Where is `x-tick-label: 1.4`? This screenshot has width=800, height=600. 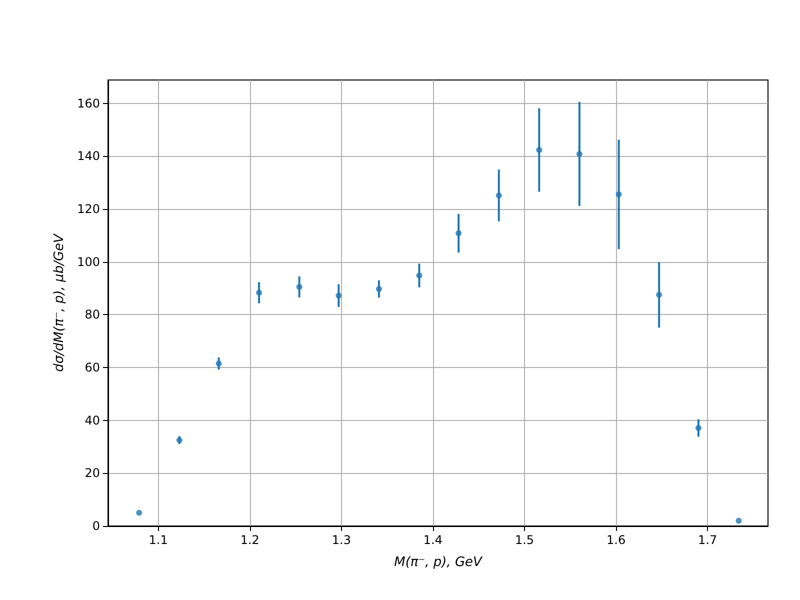
x-tick-label: 1.4 is located at coordinates (433, 540).